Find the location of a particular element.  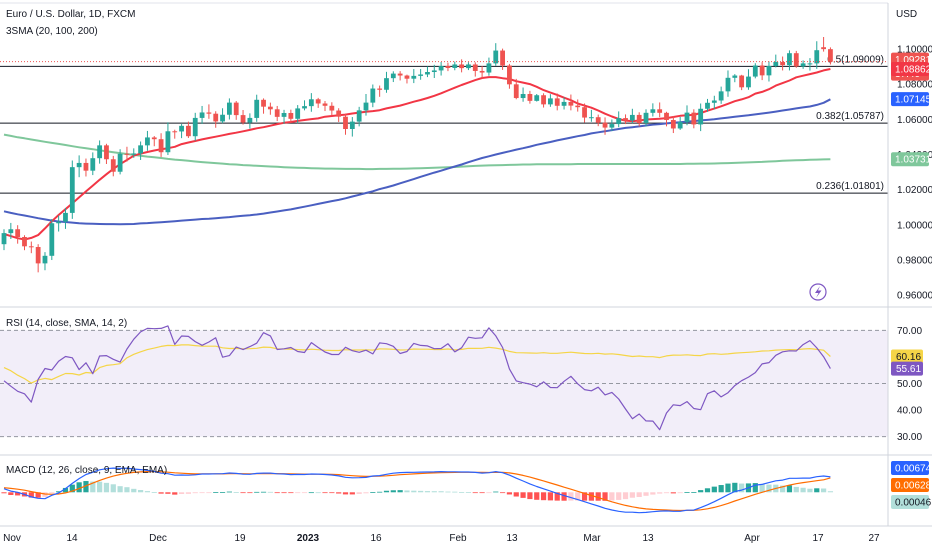

macd-line is located at coordinates (417, 490).